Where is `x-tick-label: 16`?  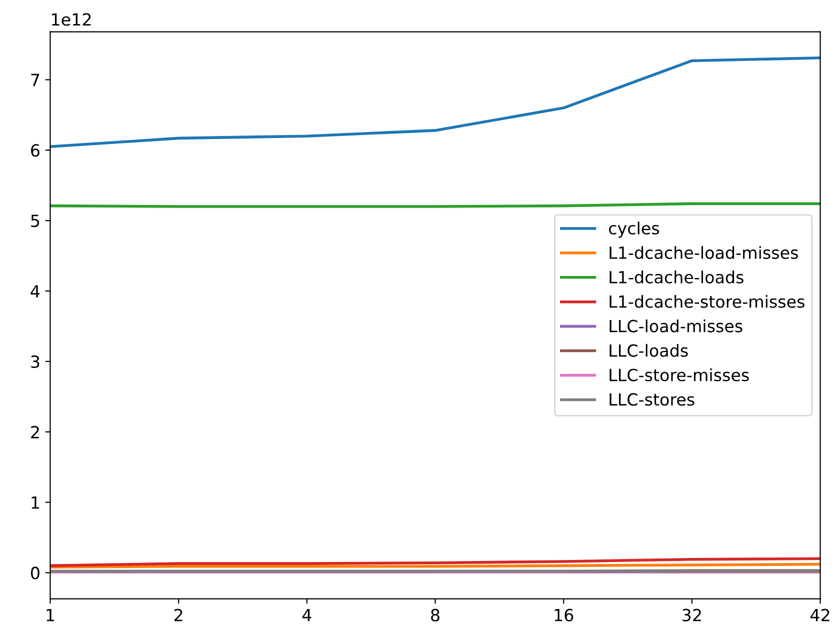 x-tick-label: 16 is located at coordinates (564, 615).